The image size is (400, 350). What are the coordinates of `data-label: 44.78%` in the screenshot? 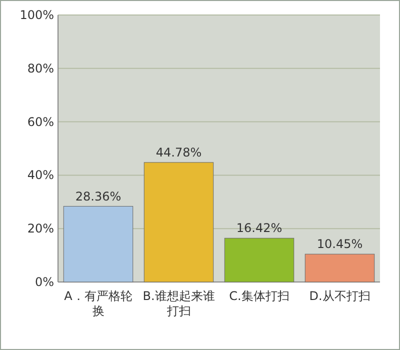 It's located at (179, 152).